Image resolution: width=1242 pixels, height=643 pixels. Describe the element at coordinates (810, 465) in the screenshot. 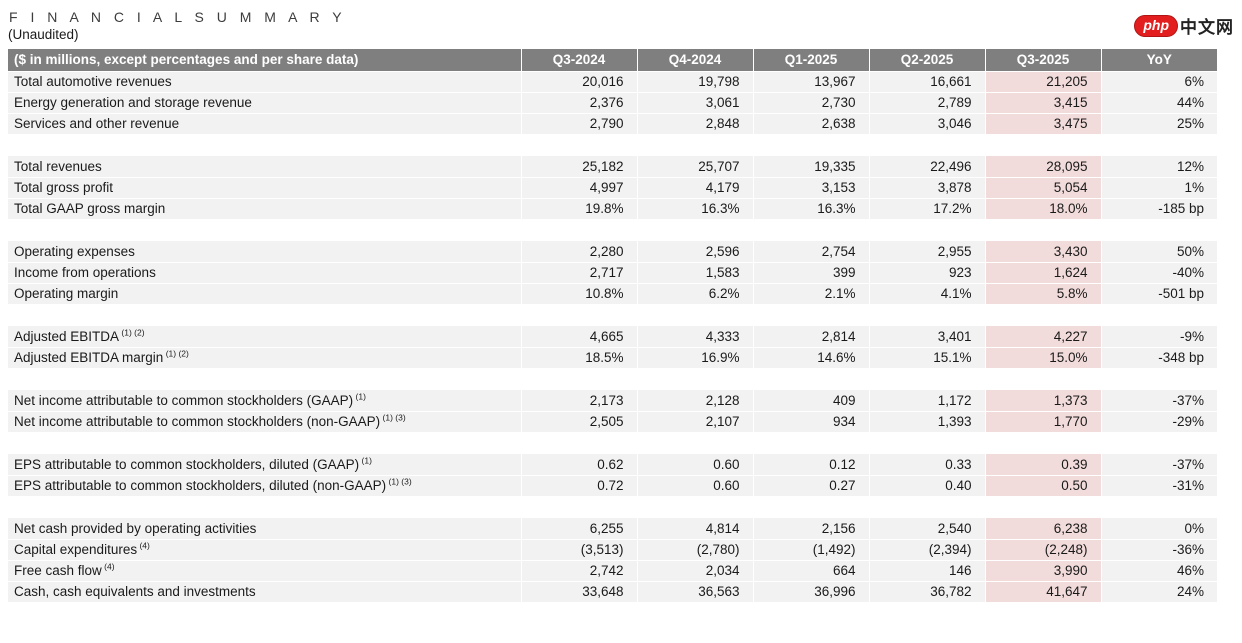

I see `quarter-value-cell: 0.12` at that location.